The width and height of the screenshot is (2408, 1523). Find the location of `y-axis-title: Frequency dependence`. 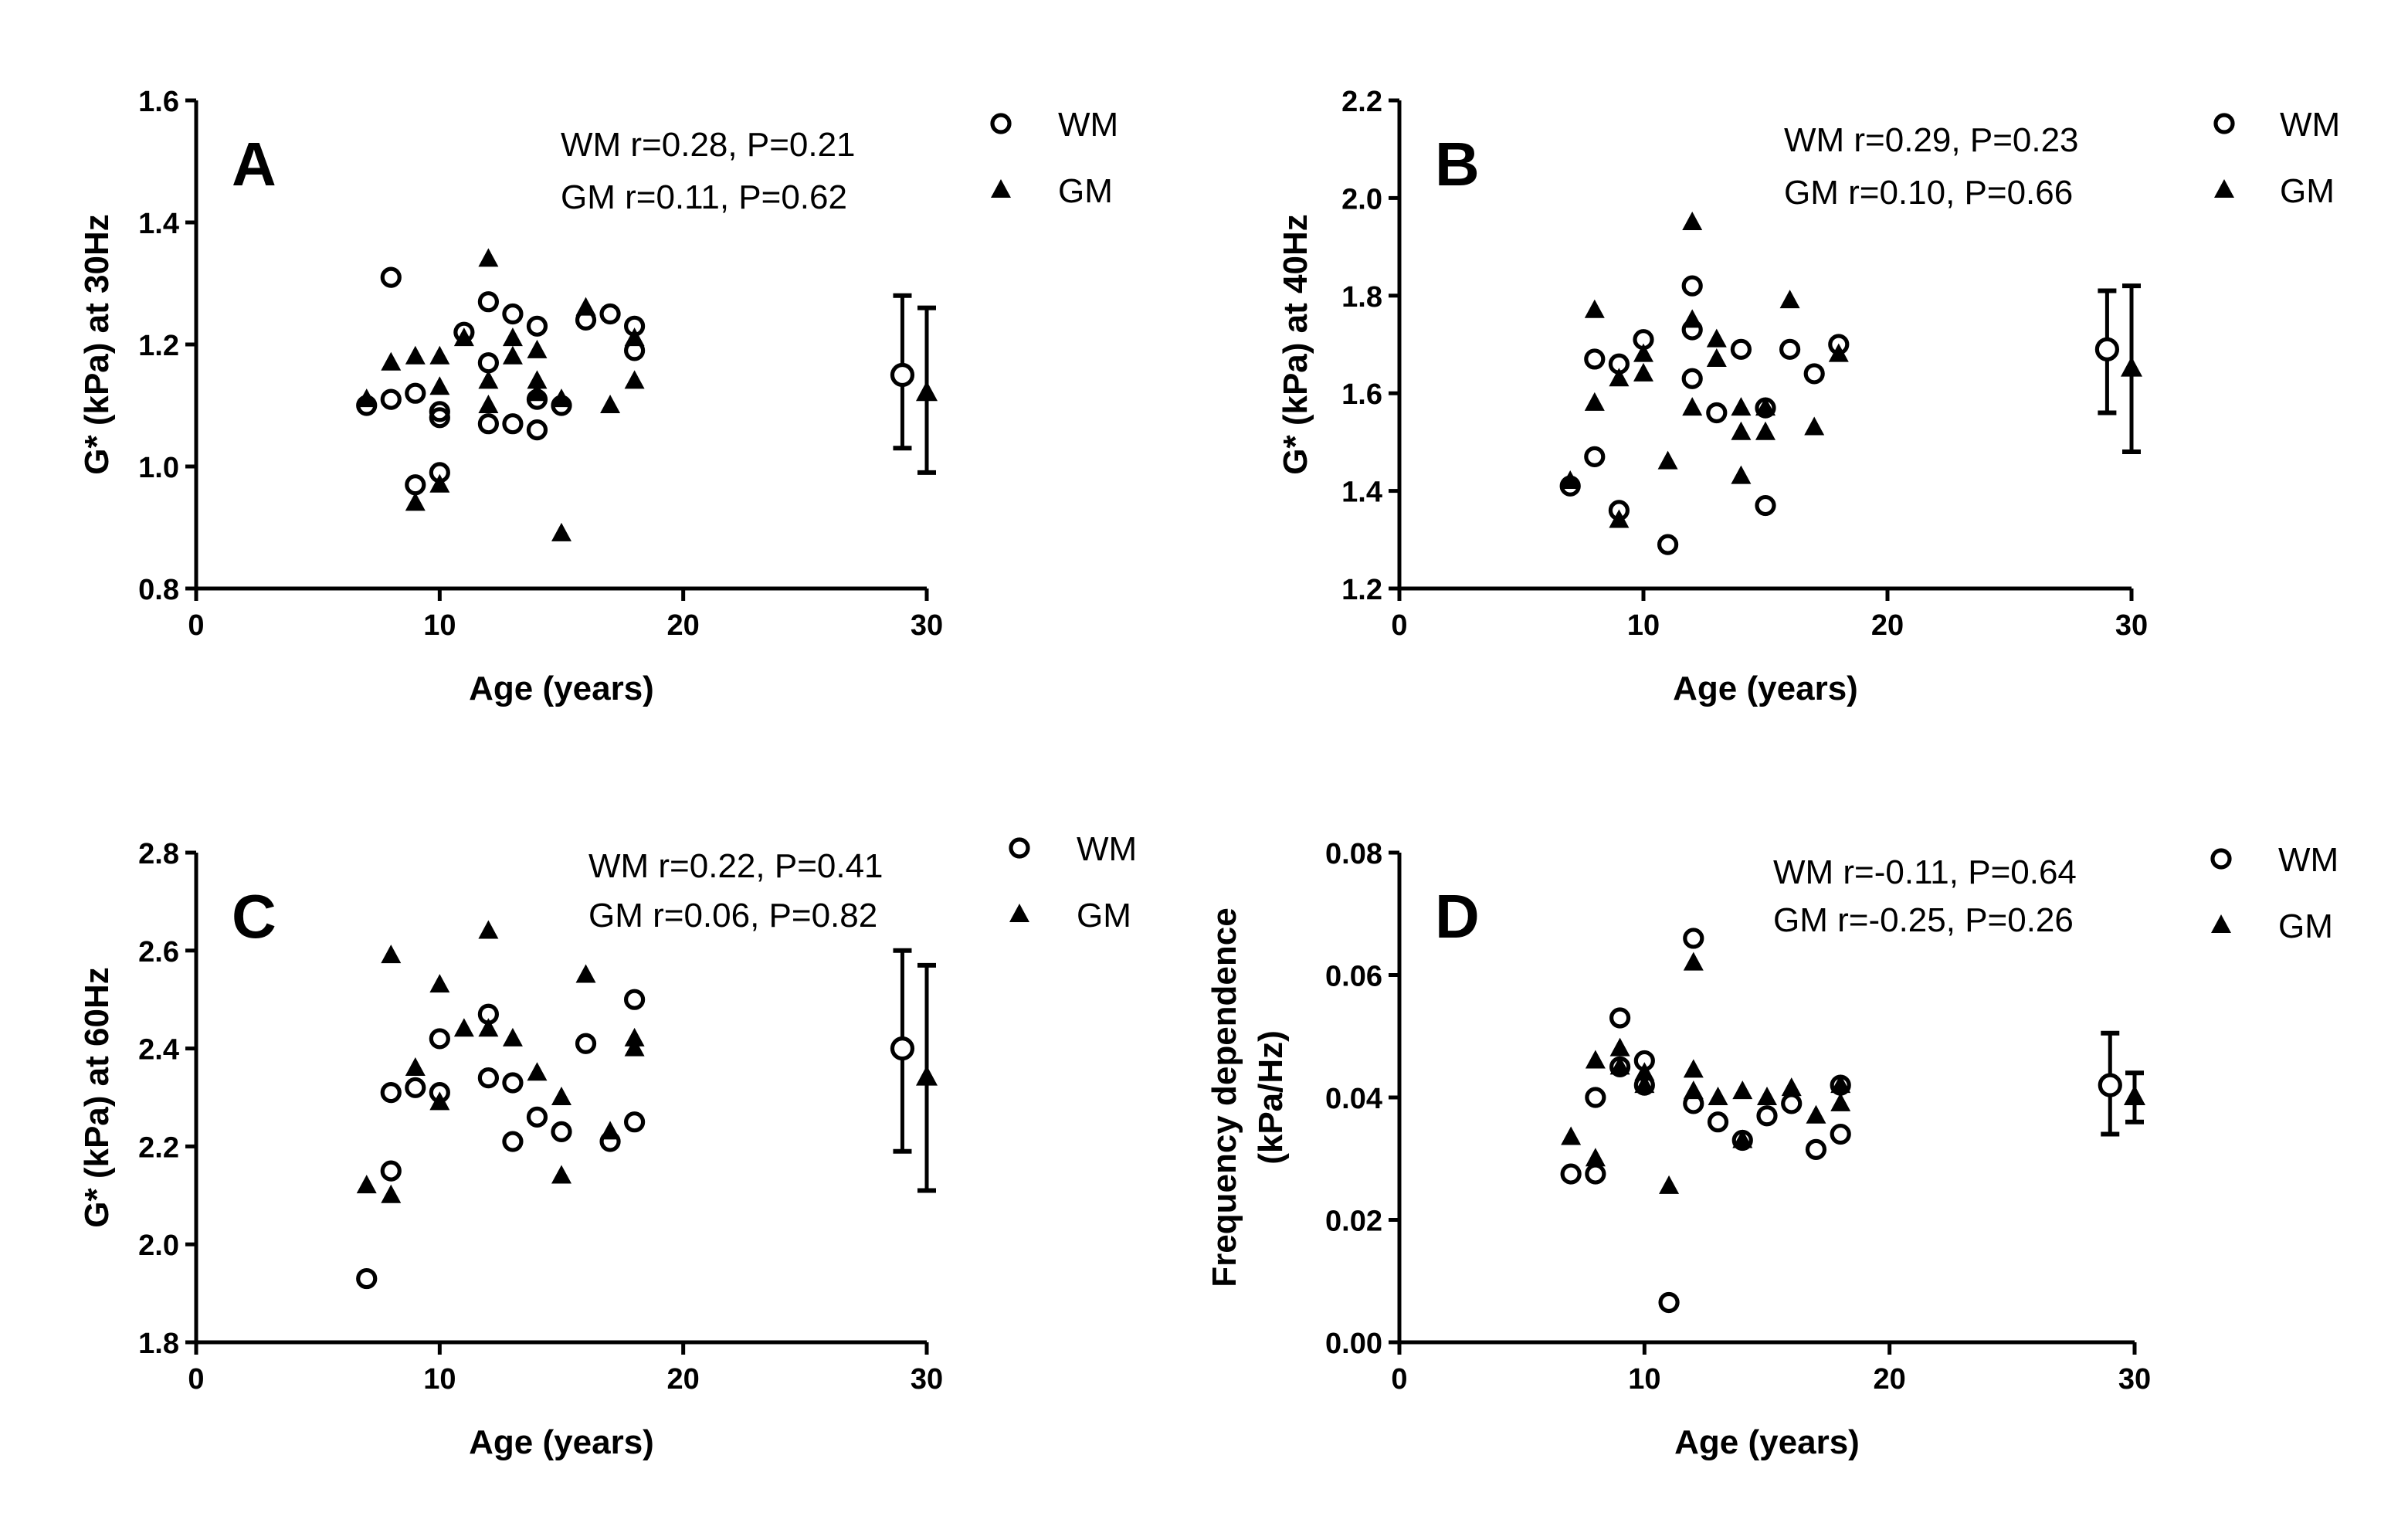

y-axis-title: Frequency dependence is located at coordinates (1224, 1097).